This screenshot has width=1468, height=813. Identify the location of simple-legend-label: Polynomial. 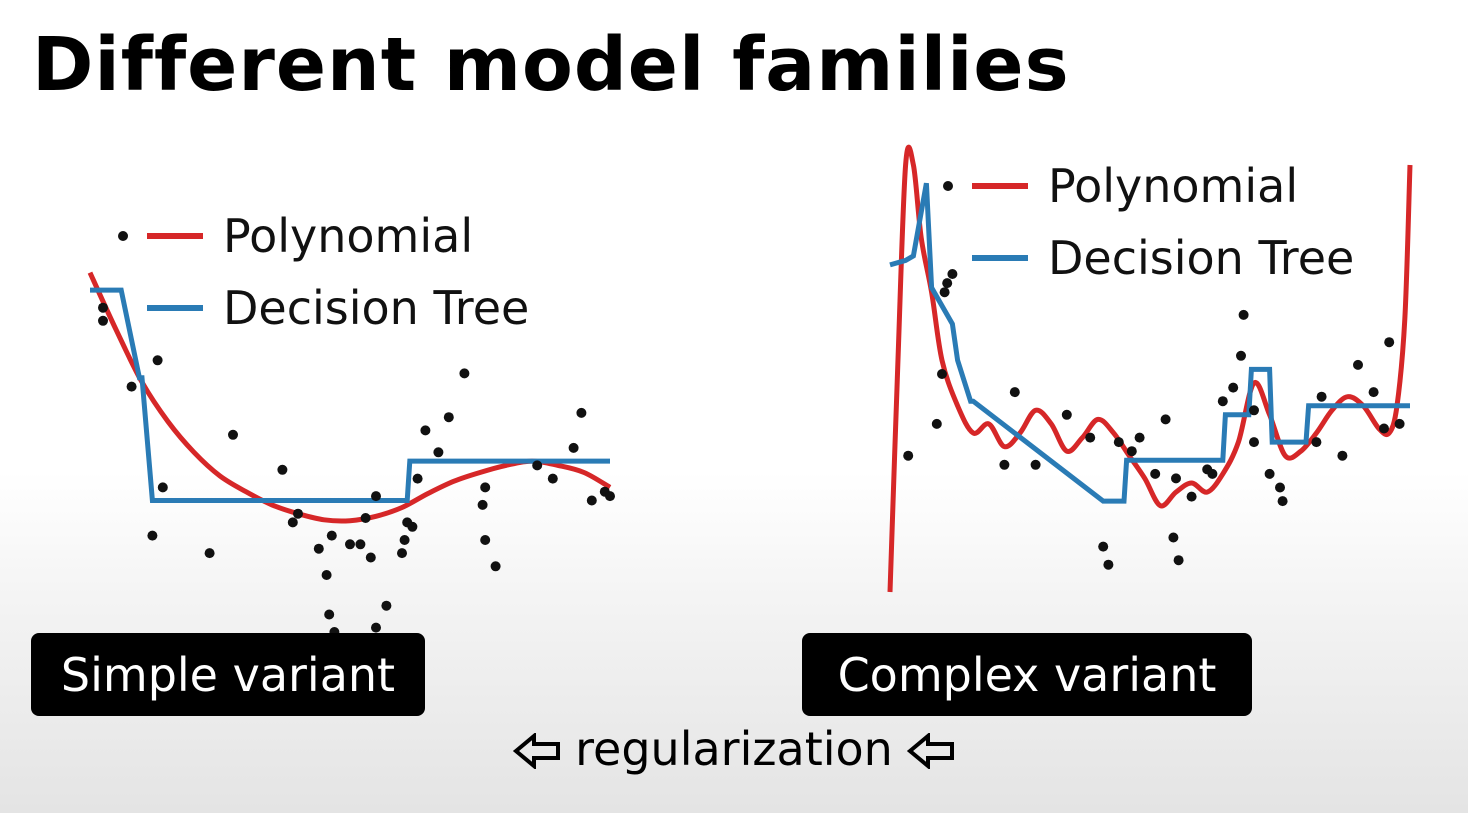
(348, 236).